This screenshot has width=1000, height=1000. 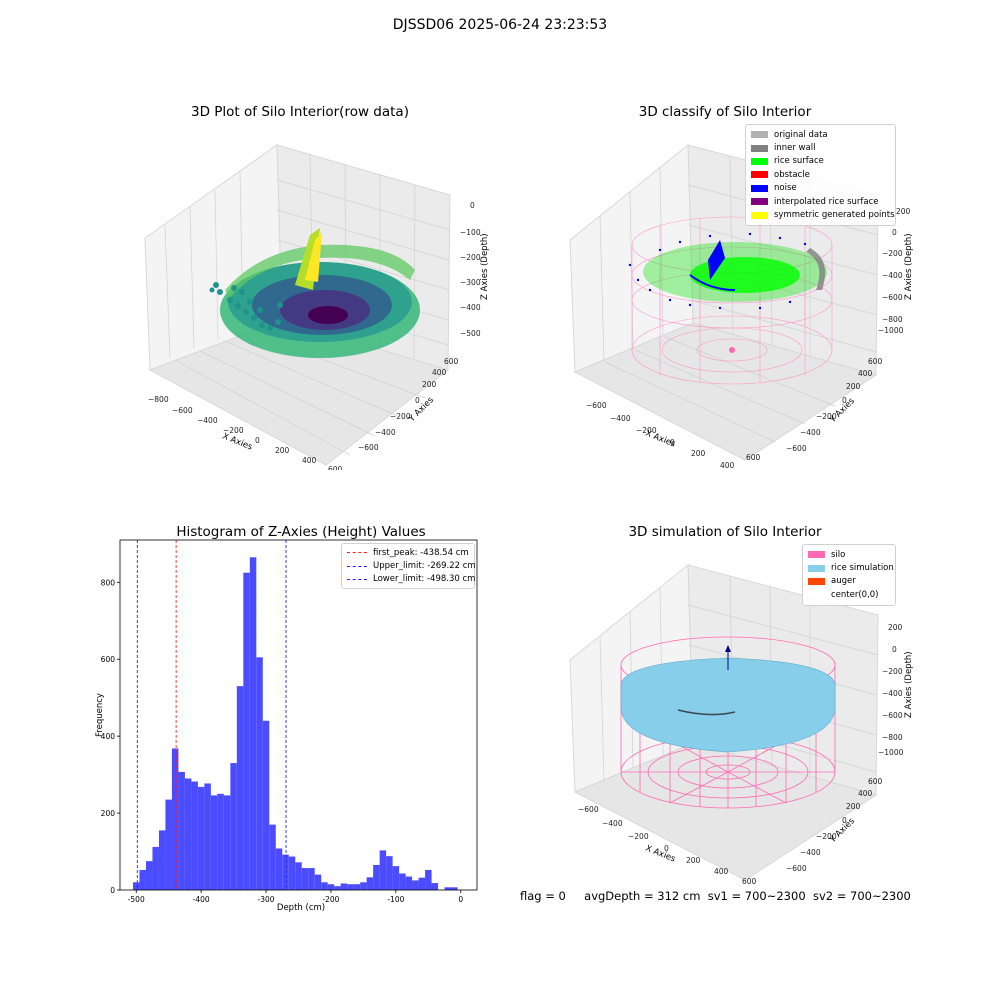 I want to click on legend-item: first_peak: -438.54 cm, so click(x=408, y=552).